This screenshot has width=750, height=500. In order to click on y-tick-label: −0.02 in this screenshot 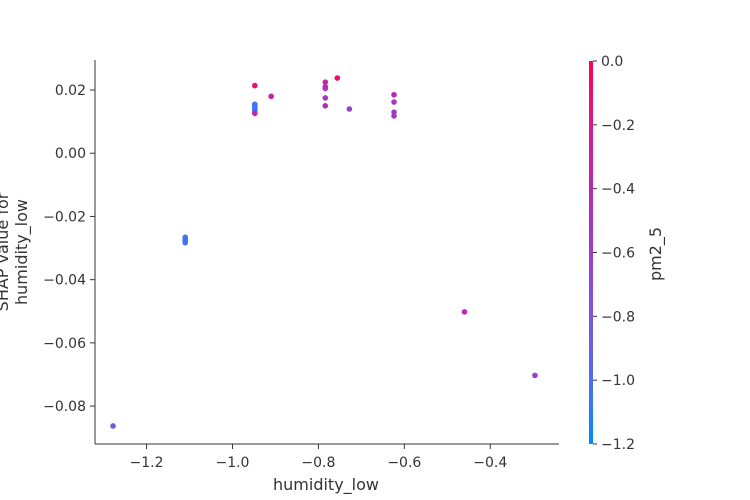, I will do `click(64, 217)`.